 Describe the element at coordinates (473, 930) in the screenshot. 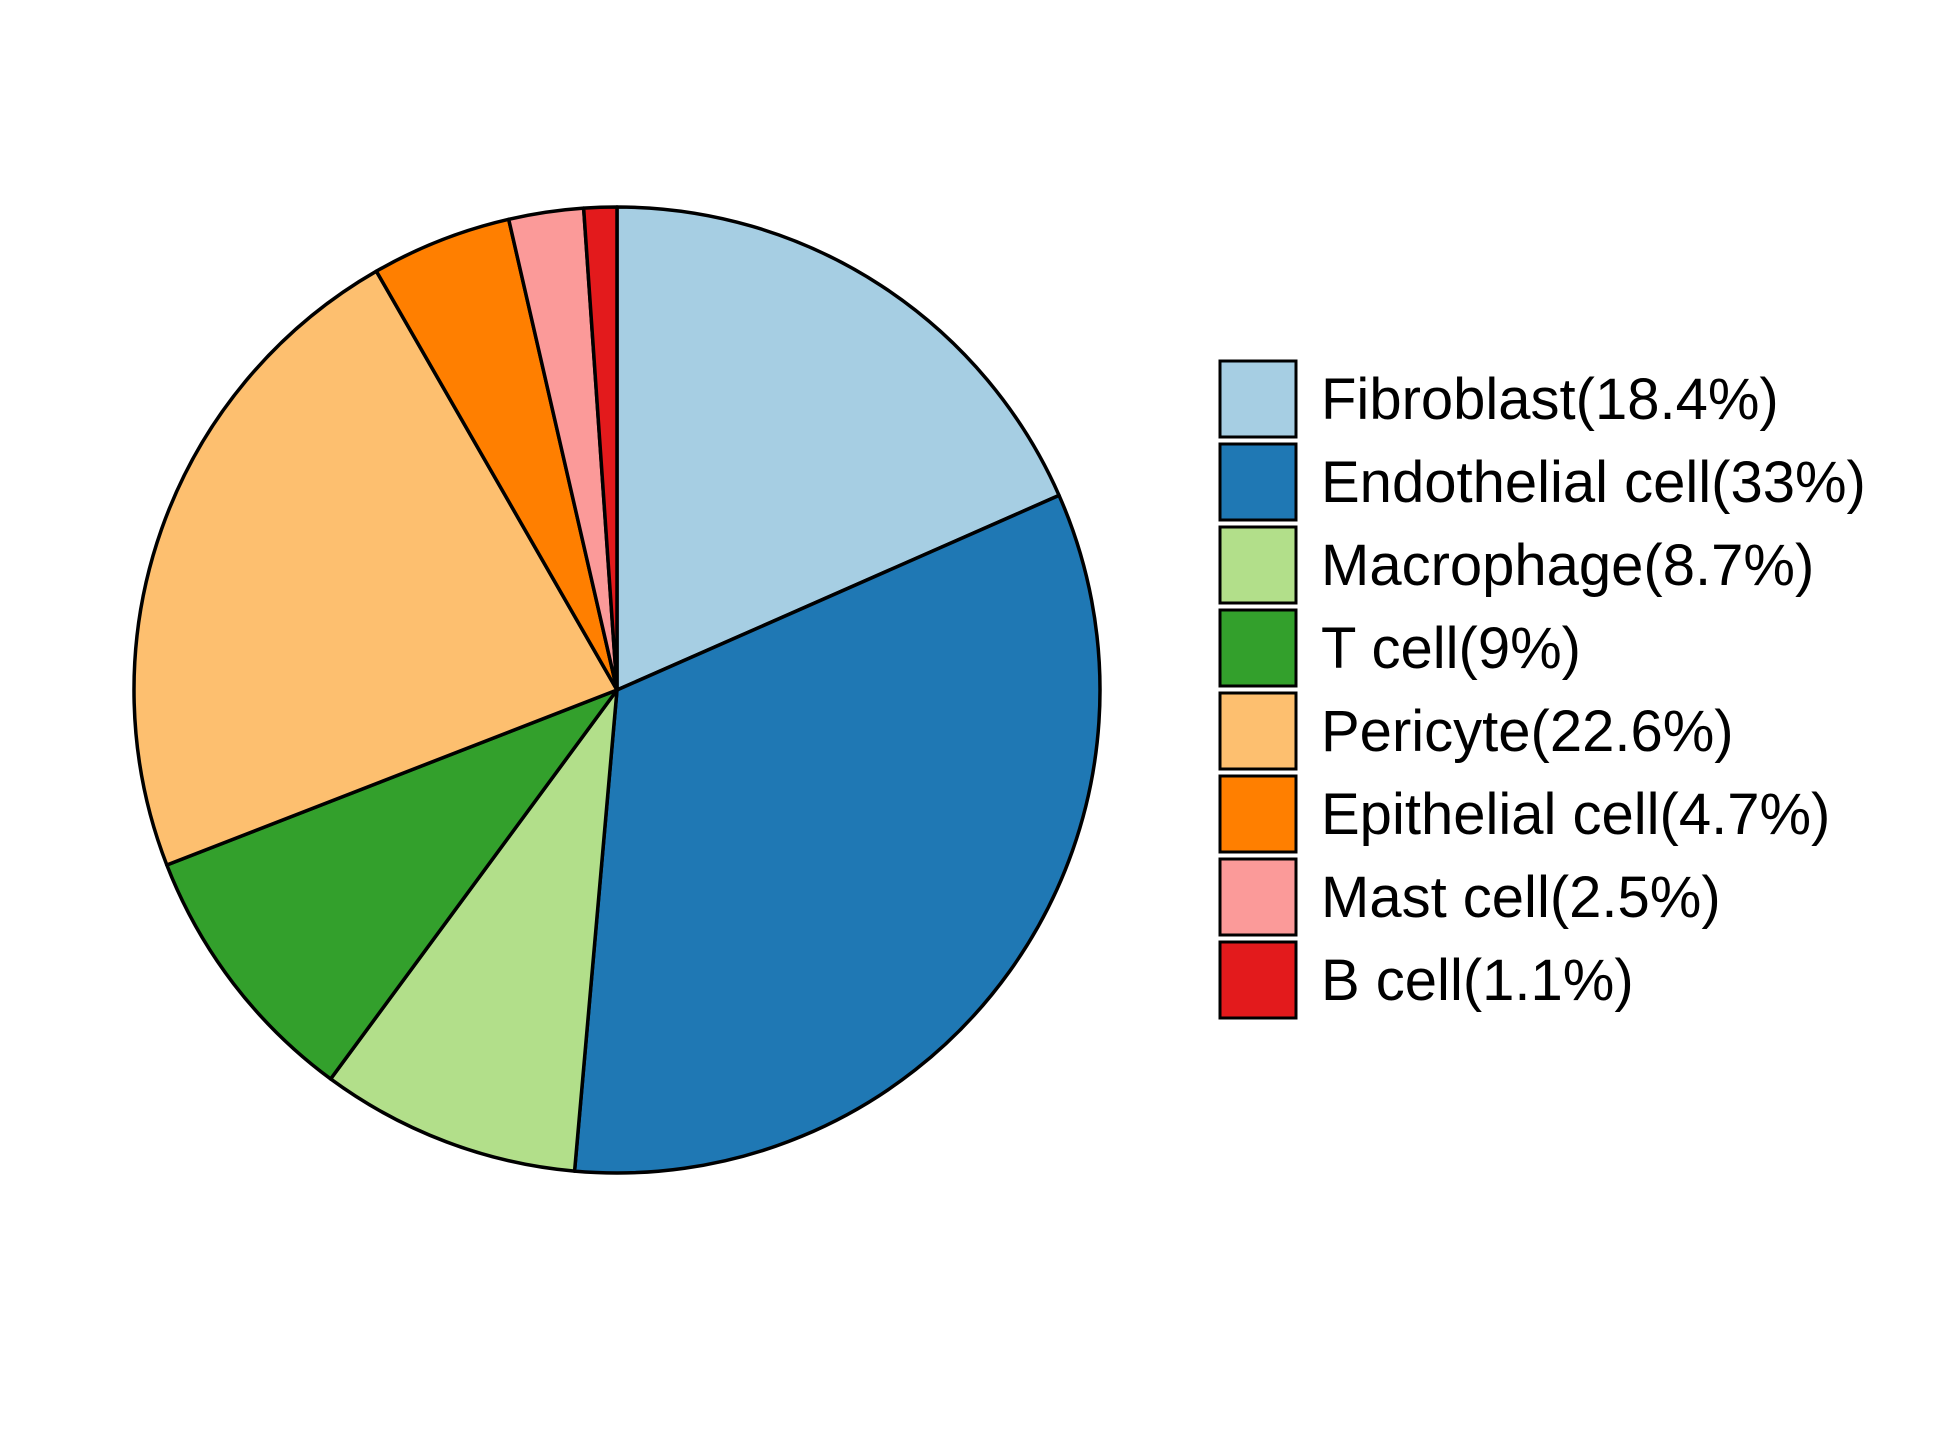

I see `pie-slice-macrophage` at that location.